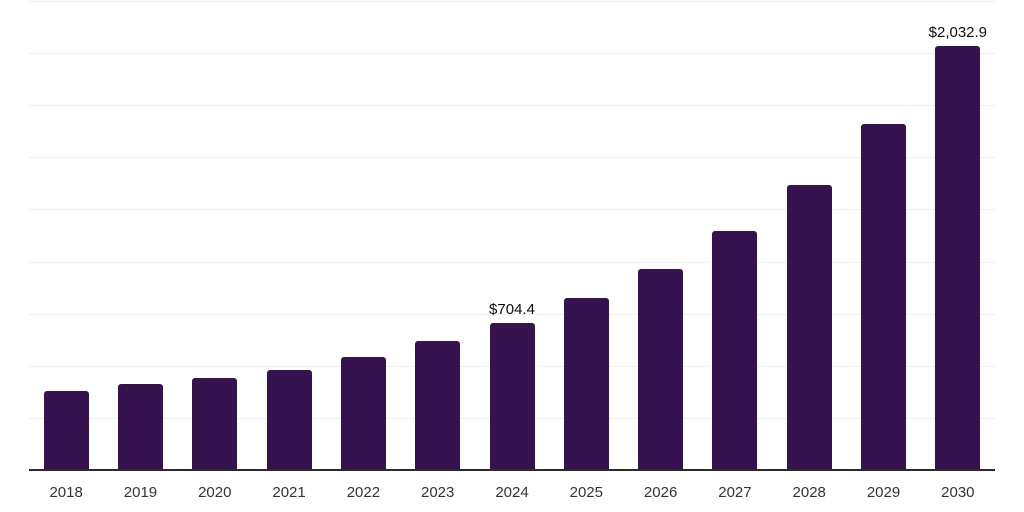 Image resolution: width=1024 pixels, height=512 pixels. Describe the element at coordinates (215, 424) in the screenshot. I see `bar-2020` at that location.